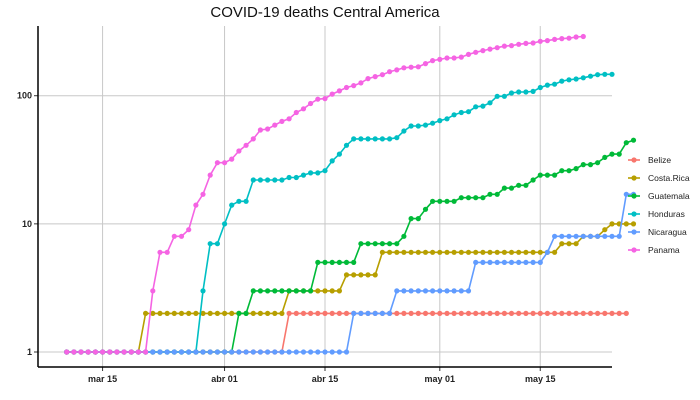 The width and height of the screenshot is (700, 400). I want to click on x-tick-label: abr 15, so click(325, 379).